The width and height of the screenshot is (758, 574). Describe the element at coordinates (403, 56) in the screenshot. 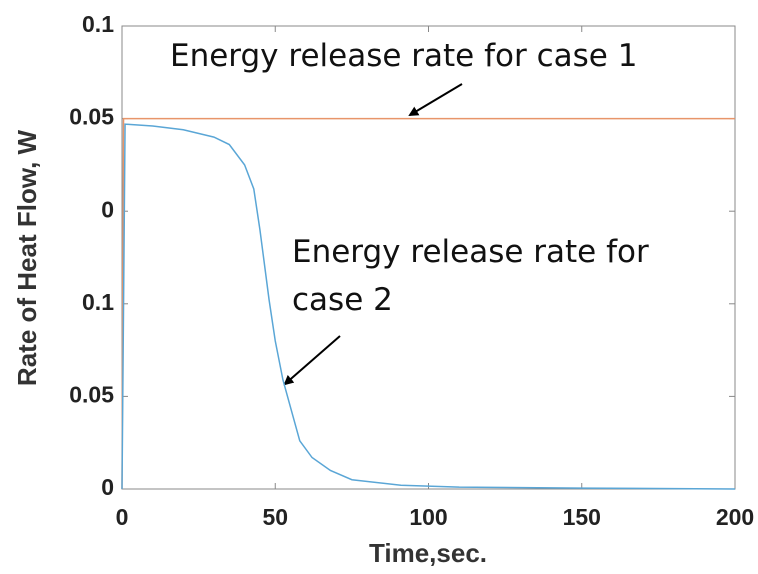

I see `annotation: Energy release rate for case 1` at that location.